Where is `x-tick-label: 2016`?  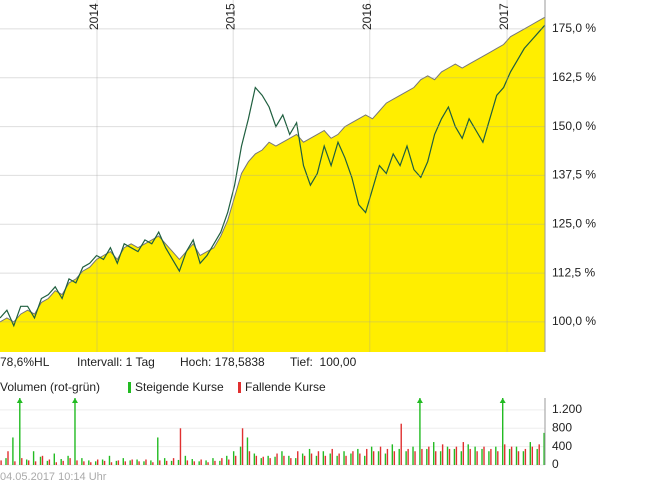 x-tick-label: 2016 is located at coordinates (367, 16).